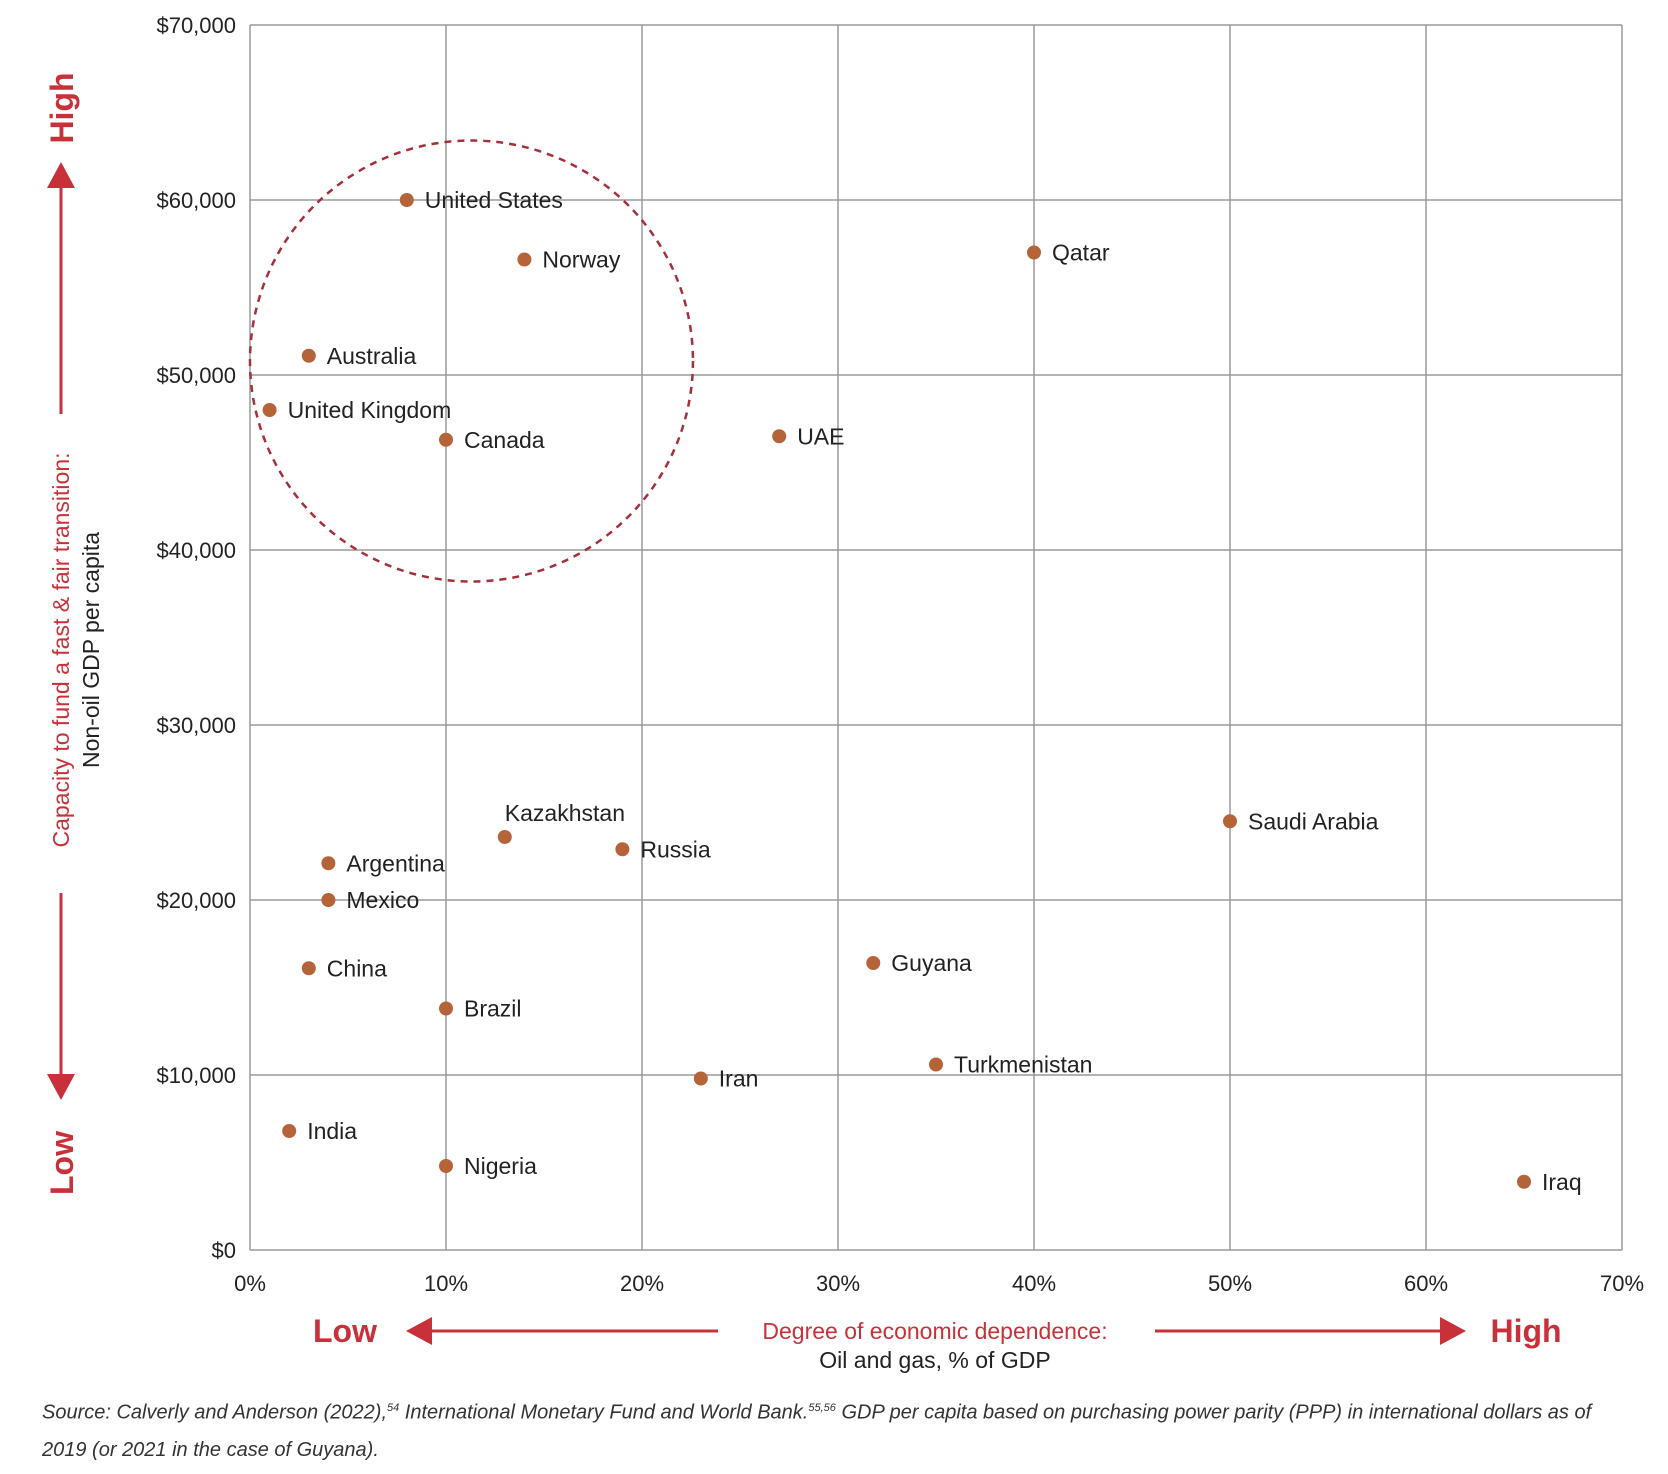 The image size is (1668, 1474). Describe the element at coordinates (214, 1412) in the screenshot. I see `source-text-1: Source: Calverly and Anderson (2022),` at that location.